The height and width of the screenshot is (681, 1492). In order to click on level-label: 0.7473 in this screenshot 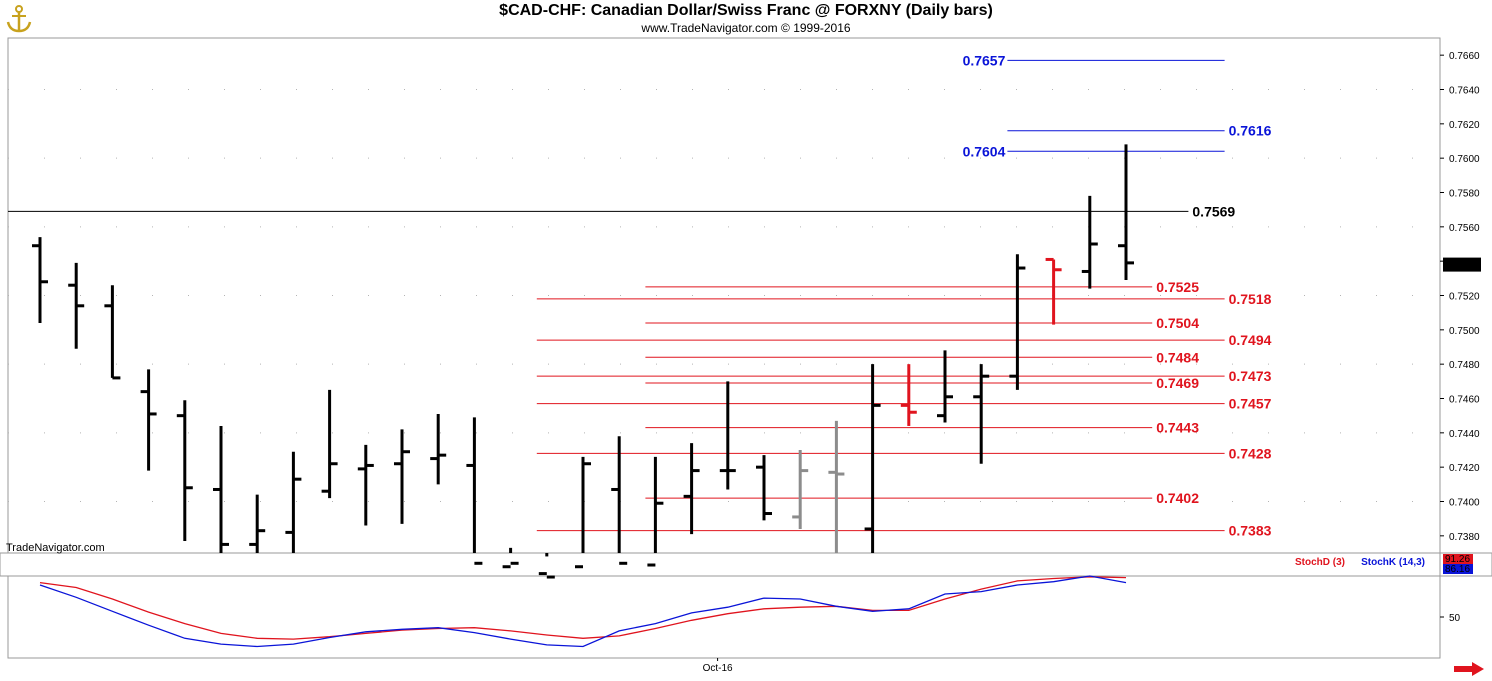, I will do `click(1250, 376)`.